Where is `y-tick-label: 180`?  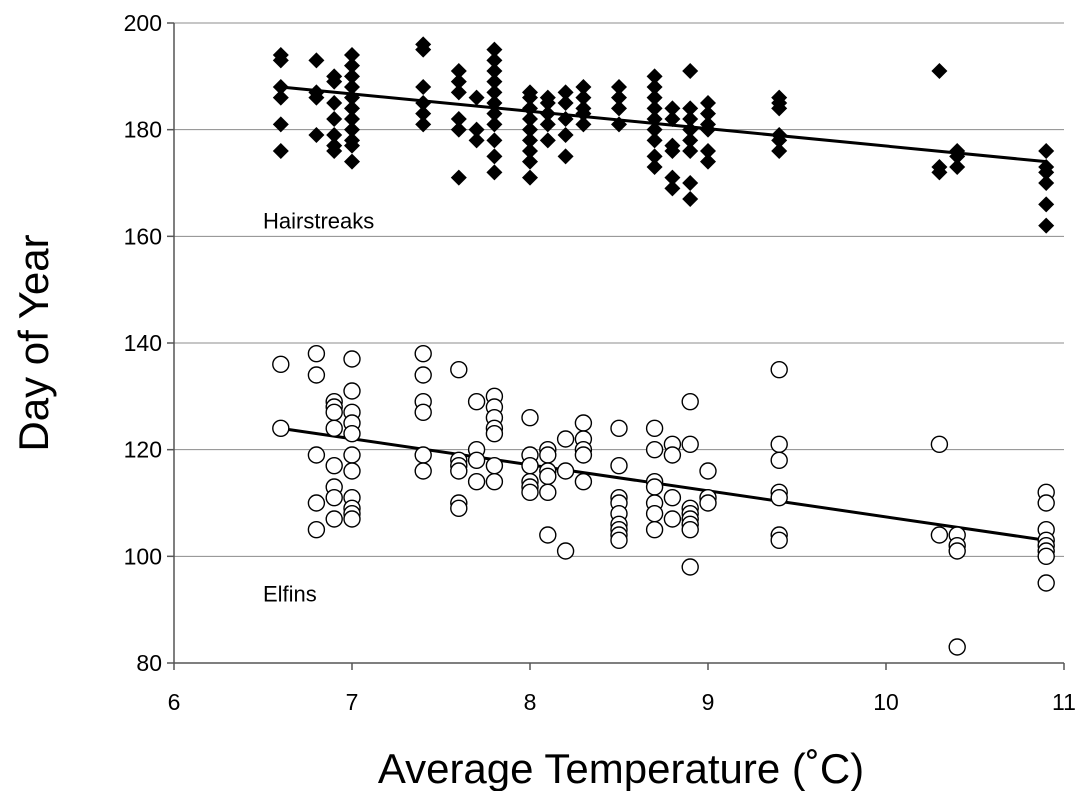 y-tick-label: 180 is located at coordinates (143, 130).